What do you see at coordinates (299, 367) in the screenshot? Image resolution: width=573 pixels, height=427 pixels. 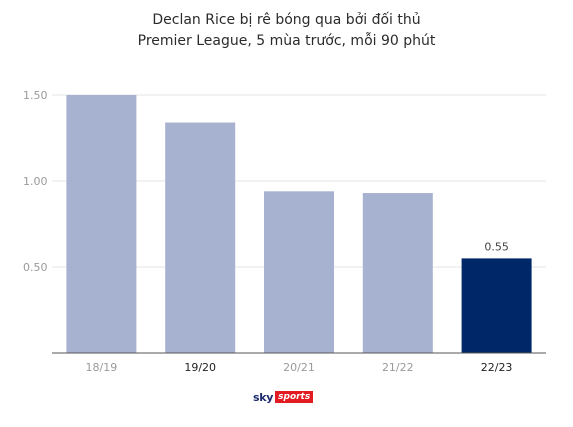 I see `x-tick-label: 20/21` at bounding box center [299, 367].